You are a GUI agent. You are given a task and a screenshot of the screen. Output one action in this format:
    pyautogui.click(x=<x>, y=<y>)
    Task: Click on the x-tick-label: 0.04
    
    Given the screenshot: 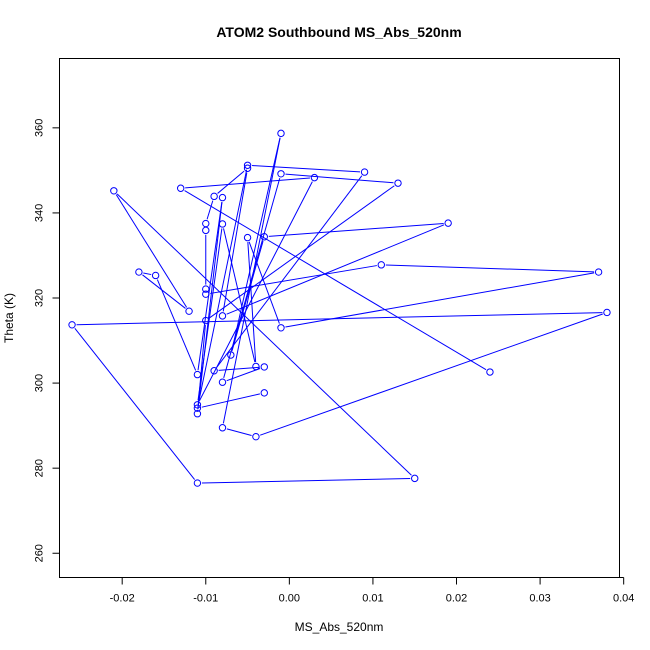 What is the action you would take?
    pyautogui.click(x=623, y=599)
    